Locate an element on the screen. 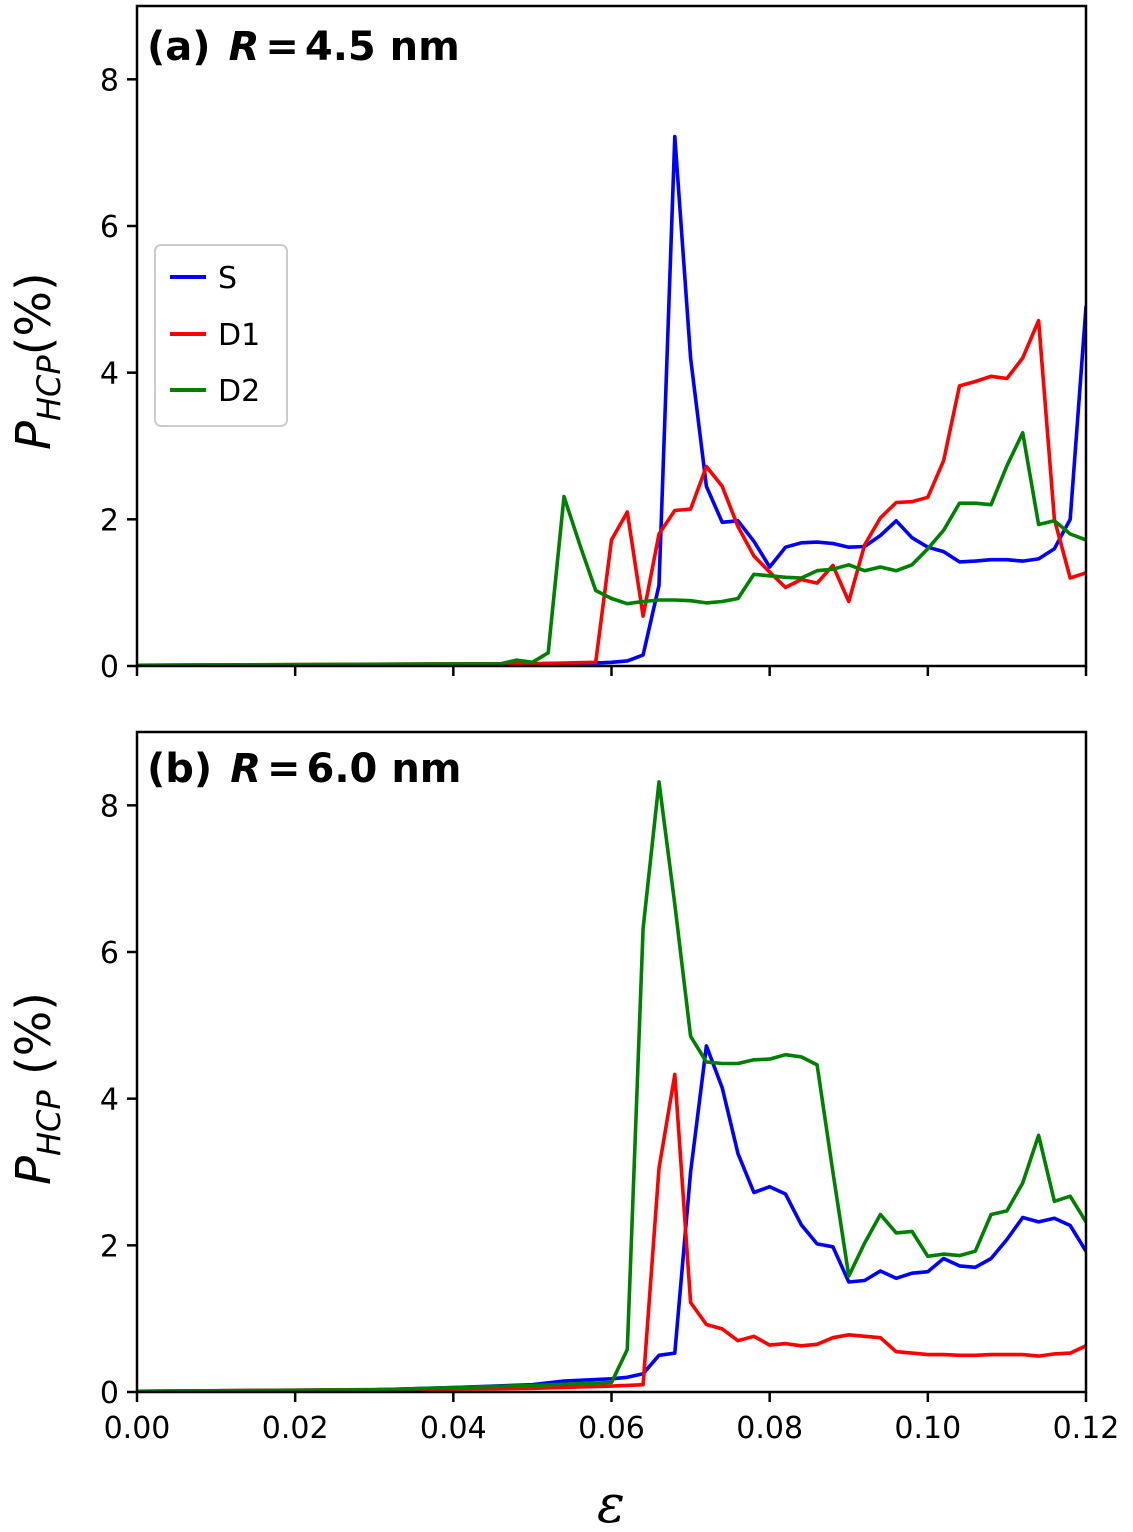 The width and height of the screenshot is (1133, 1532). panel-b-ylabel-sub: HCP is located at coordinates (49, 1123).